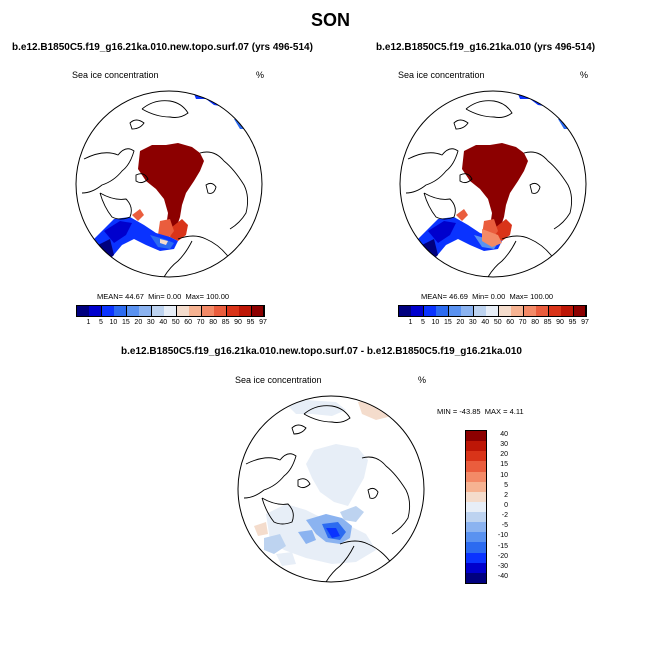 This screenshot has height=661, width=661. I want to click on panel3-stats: MIN = -43.85 MAX = 4.11, so click(480, 411).